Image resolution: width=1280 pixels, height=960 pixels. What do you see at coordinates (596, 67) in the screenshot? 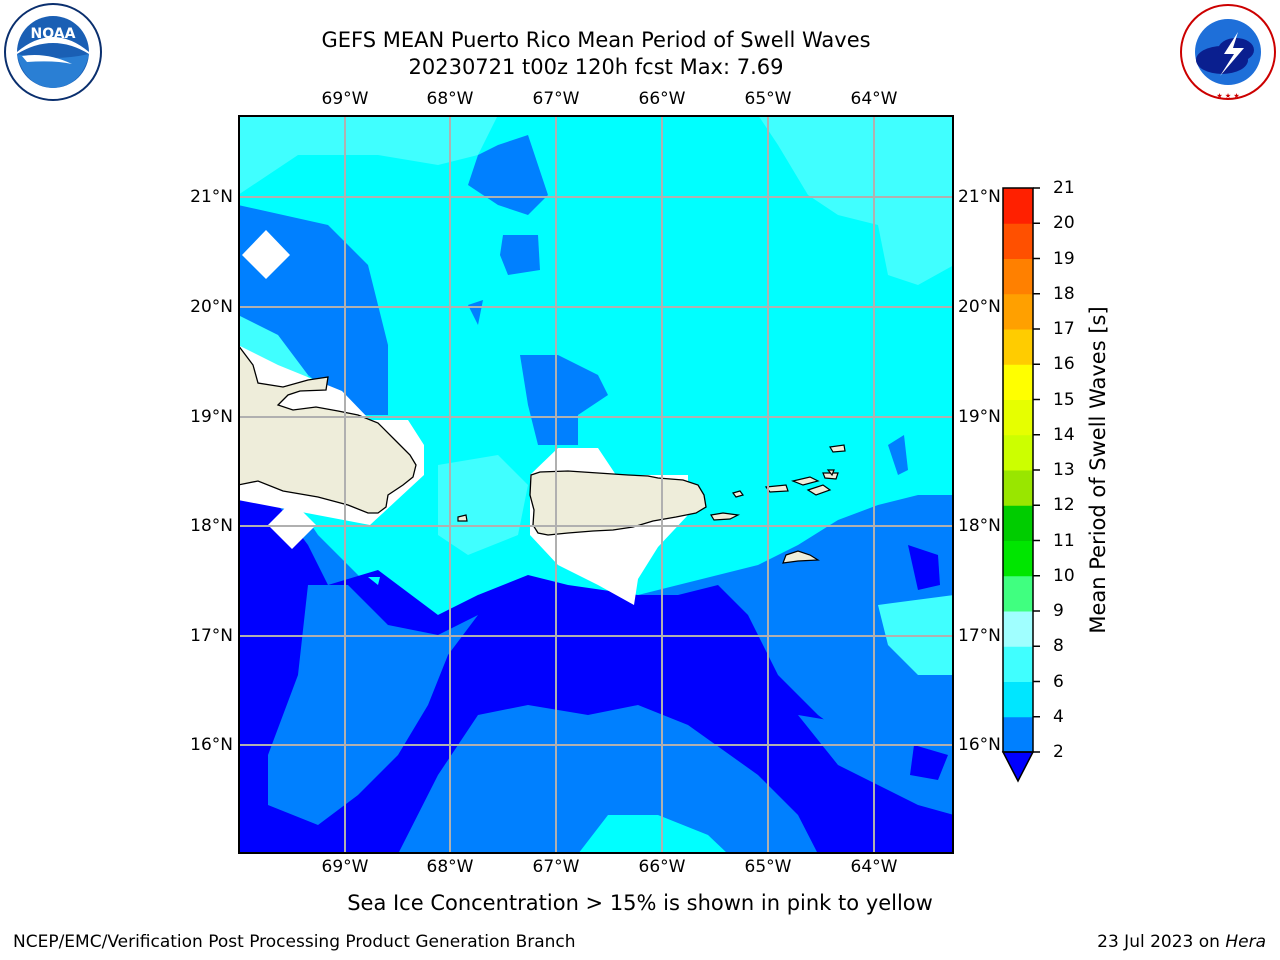
I see `chart-subtitle: 20230721 t00z 120h fcst Max: 7.69` at bounding box center [596, 67].